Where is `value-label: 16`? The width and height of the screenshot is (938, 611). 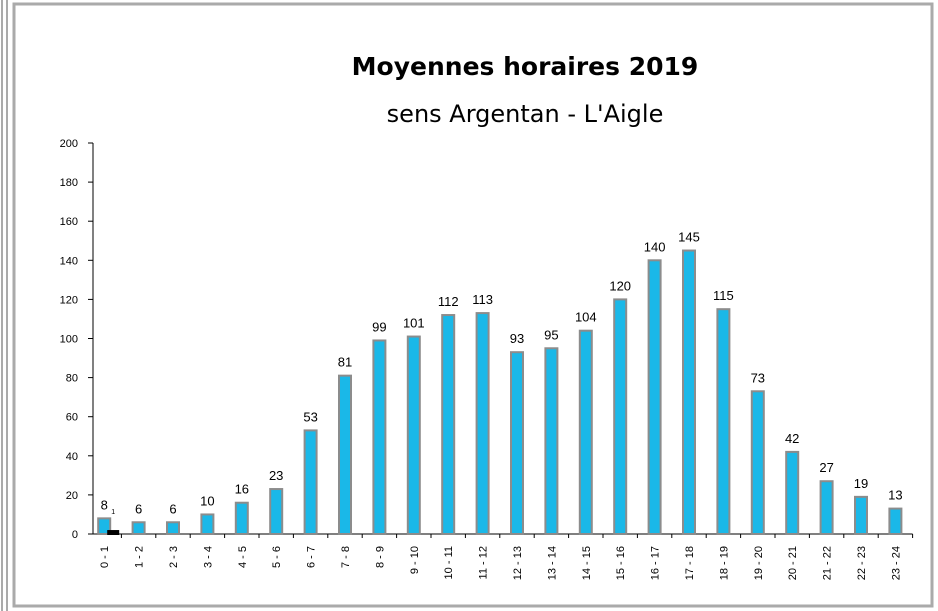 value-label: 16 is located at coordinates (242, 489).